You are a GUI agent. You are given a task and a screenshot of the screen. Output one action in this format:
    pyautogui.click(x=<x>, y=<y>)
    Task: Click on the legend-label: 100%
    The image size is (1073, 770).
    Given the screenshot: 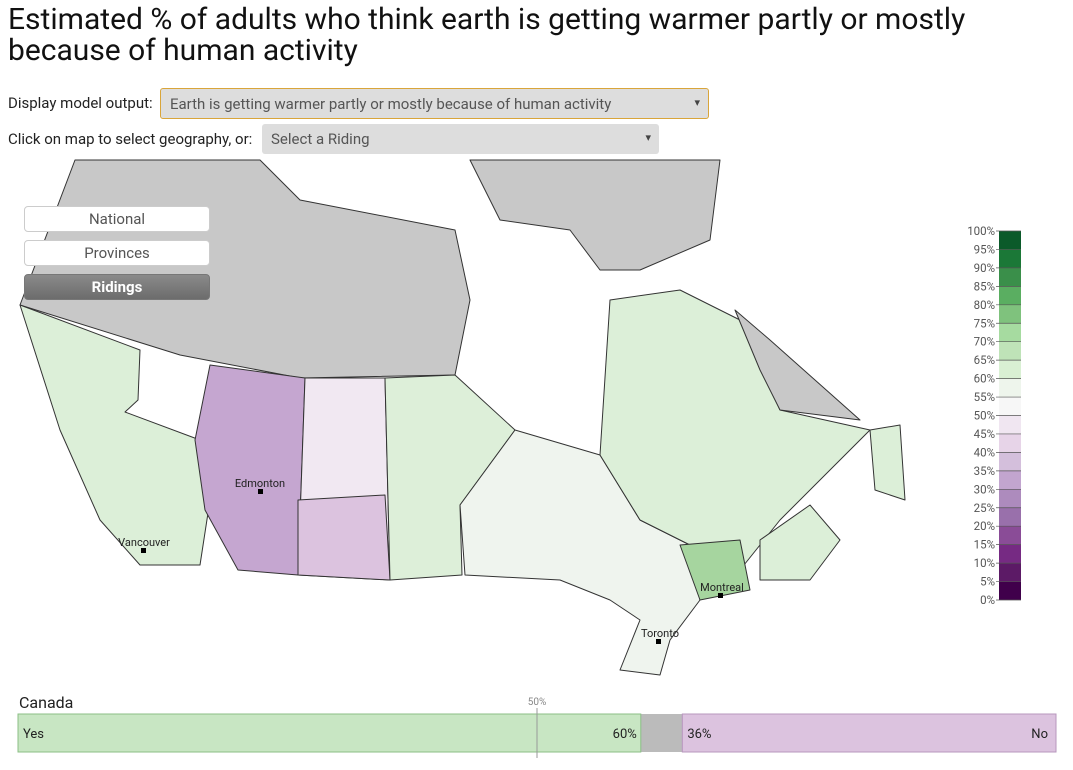 What is the action you would take?
    pyautogui.click(x=981, y=231)
    